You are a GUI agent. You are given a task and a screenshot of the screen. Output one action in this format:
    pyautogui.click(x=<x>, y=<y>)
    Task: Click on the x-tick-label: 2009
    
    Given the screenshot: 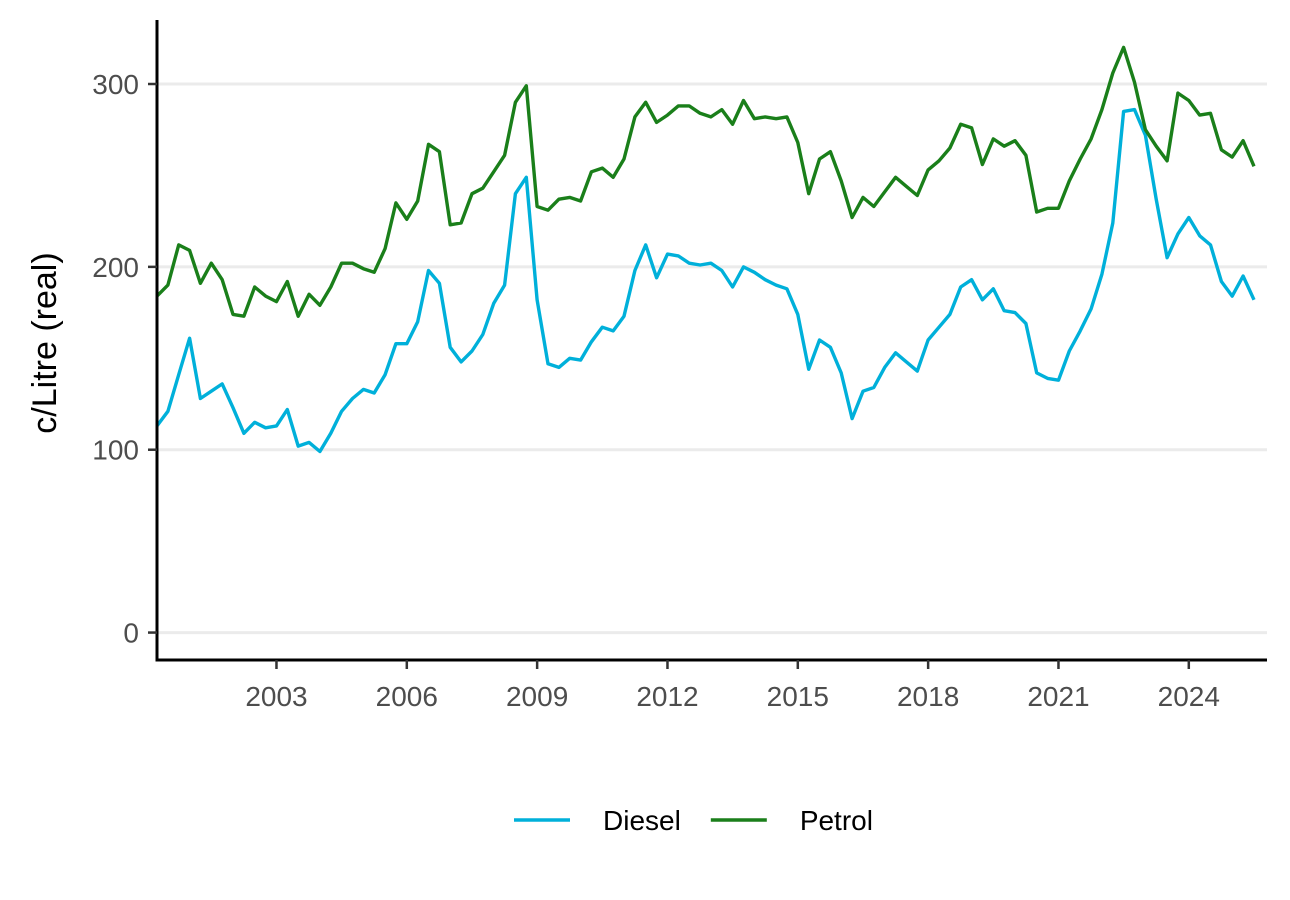 What is the action you would take?
    pyautogui.click(x=537, y=696)
    